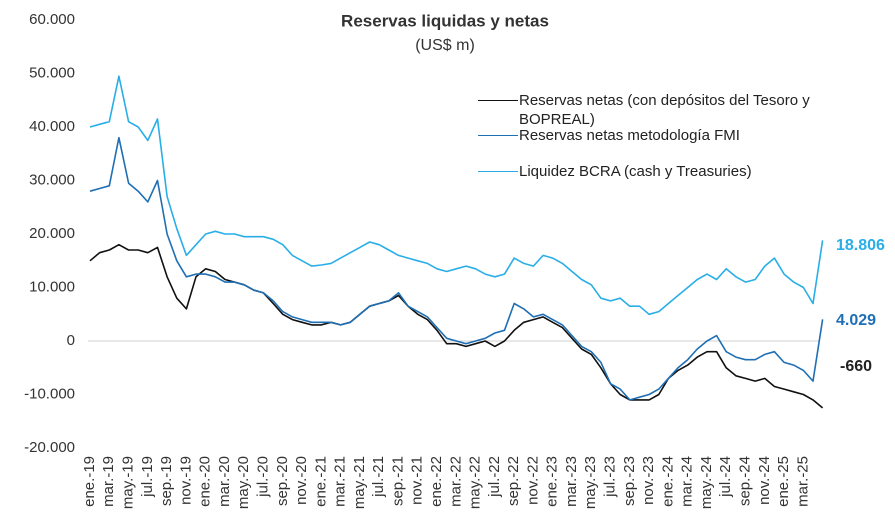  I want to click on x-tick-label: nov.-24, so click(764, 480).